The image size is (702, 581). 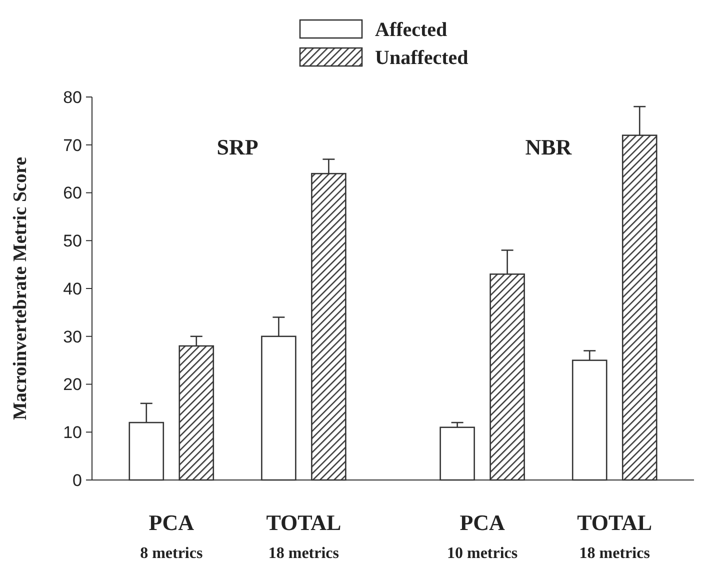 I want to click on y-tick-label: 0, so click(x=77, y=480).